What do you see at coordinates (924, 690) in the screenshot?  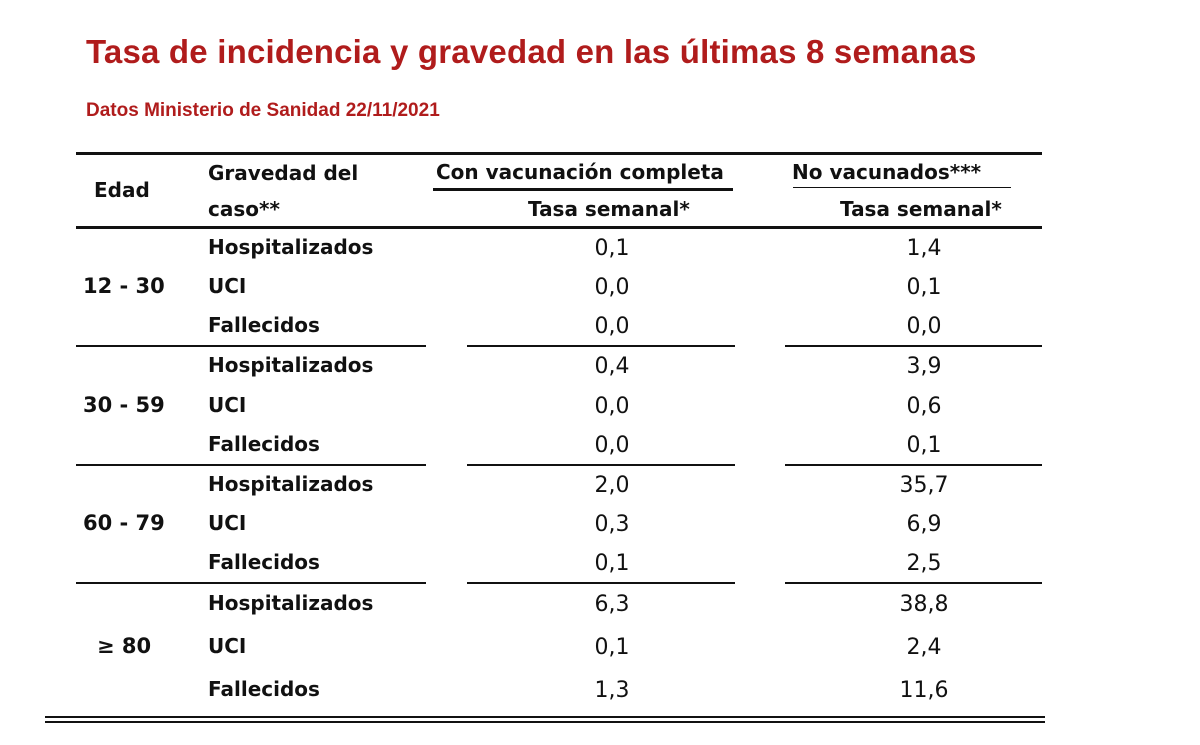 I see `rate-no-vacunados: 11,6` at bounding box center [924, 690].